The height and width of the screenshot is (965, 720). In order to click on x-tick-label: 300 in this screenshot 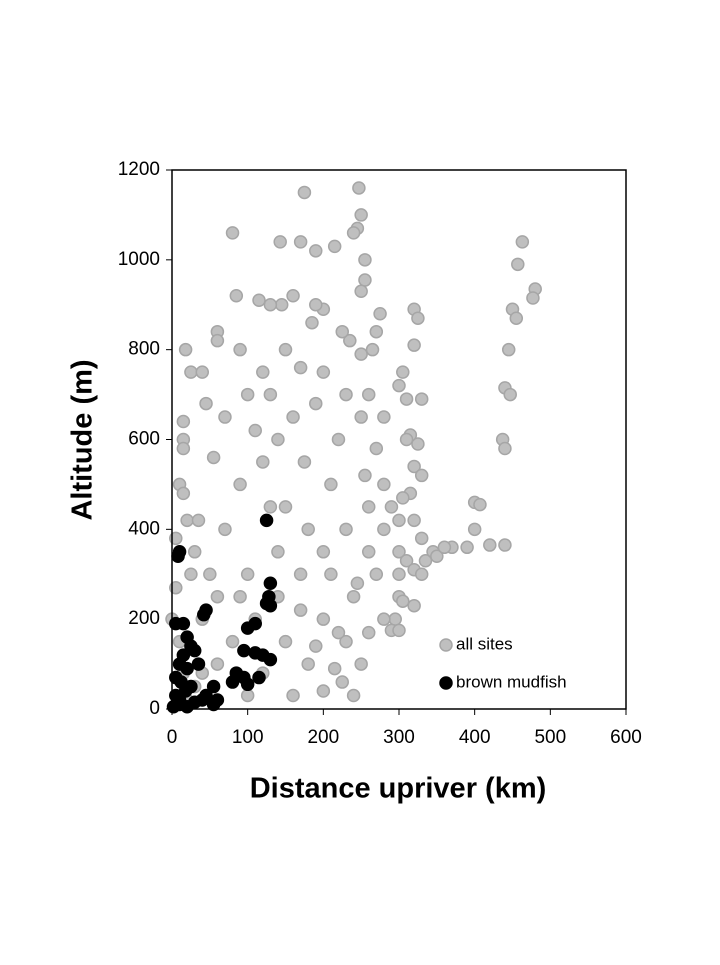, I will do `click(399, 737)`.